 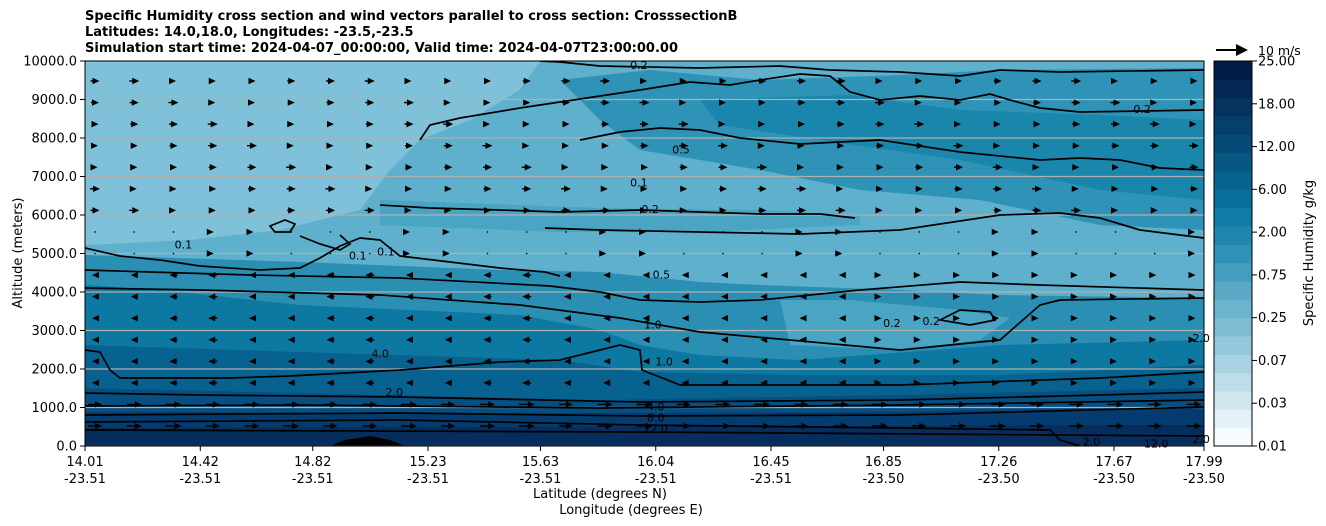 I want to click on y-tick-label: 10000.0, so click(x=50, y=62).